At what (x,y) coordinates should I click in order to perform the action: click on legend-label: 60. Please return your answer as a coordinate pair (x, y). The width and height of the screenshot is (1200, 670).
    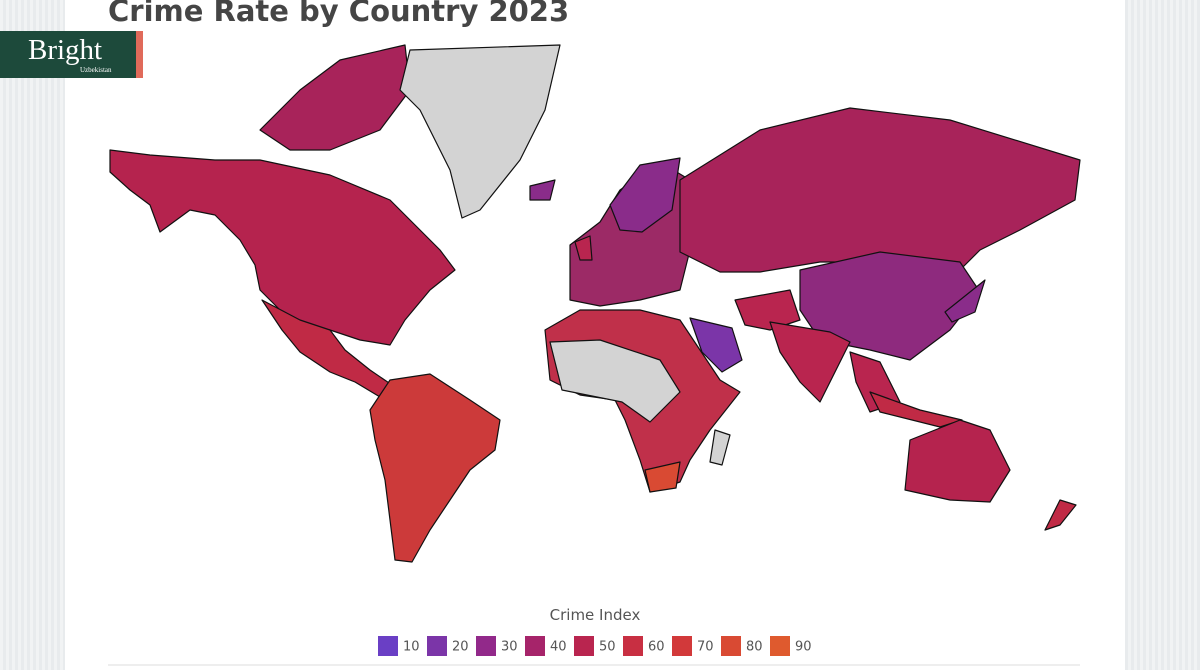
    Looking at the image, I should click on (656, 647).